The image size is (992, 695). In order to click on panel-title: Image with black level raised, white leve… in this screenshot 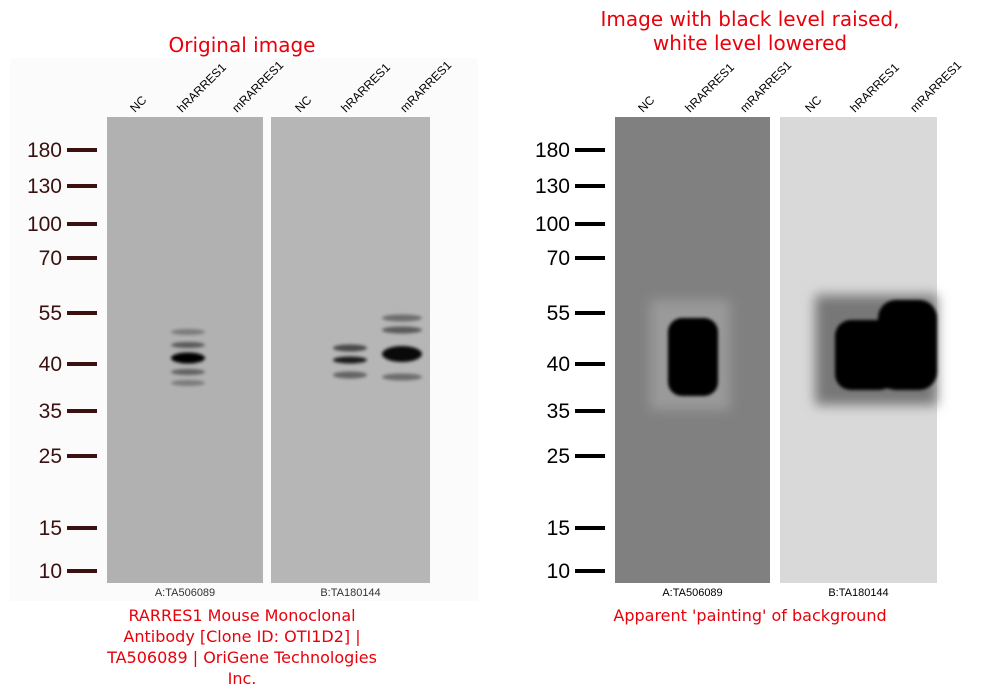, I will do `click(750, 31)`.